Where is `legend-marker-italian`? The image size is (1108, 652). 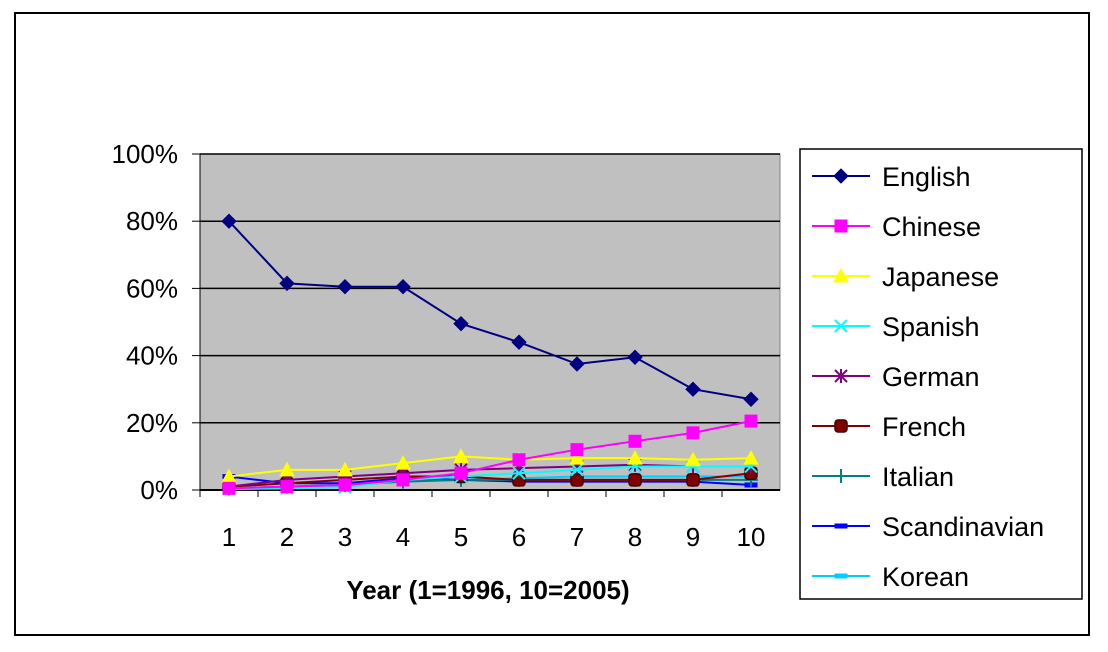 legend-marker-italian is located at coordinates (841, 476).